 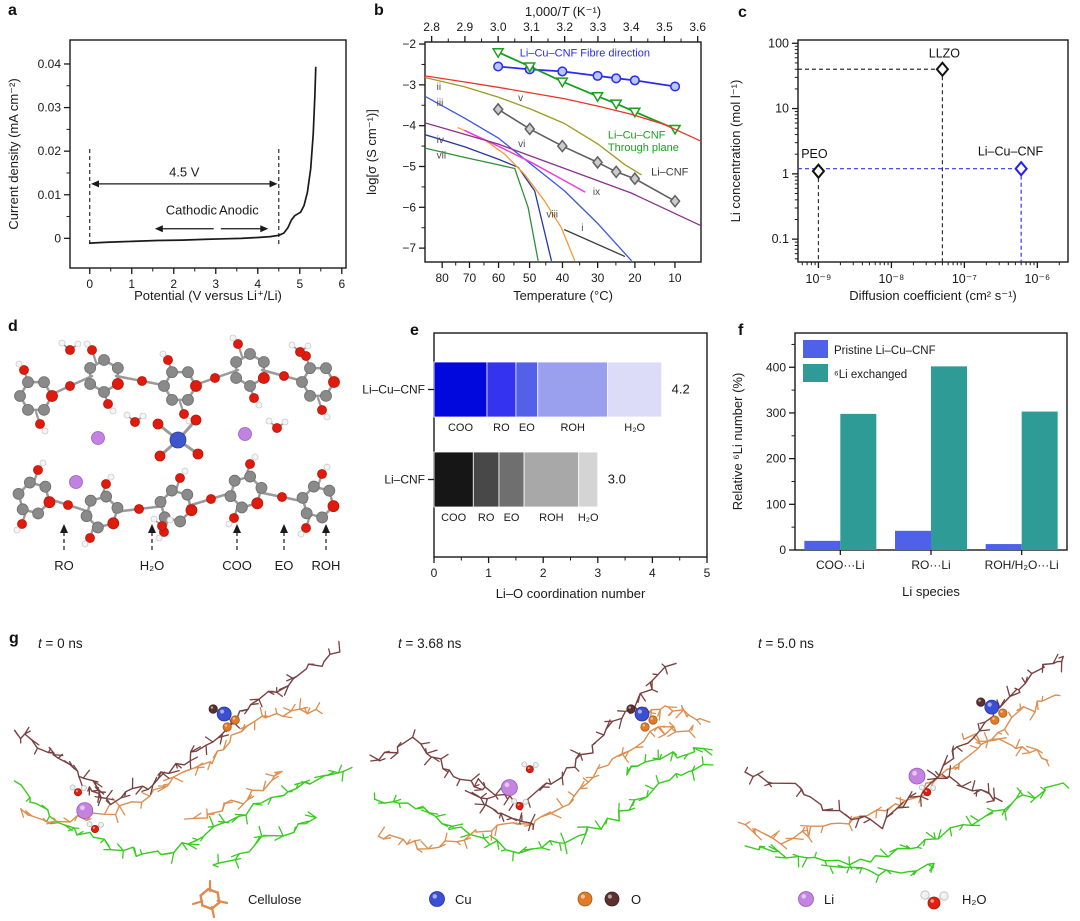 I want to click on segment-label: EO, so click(x=512, y=518).